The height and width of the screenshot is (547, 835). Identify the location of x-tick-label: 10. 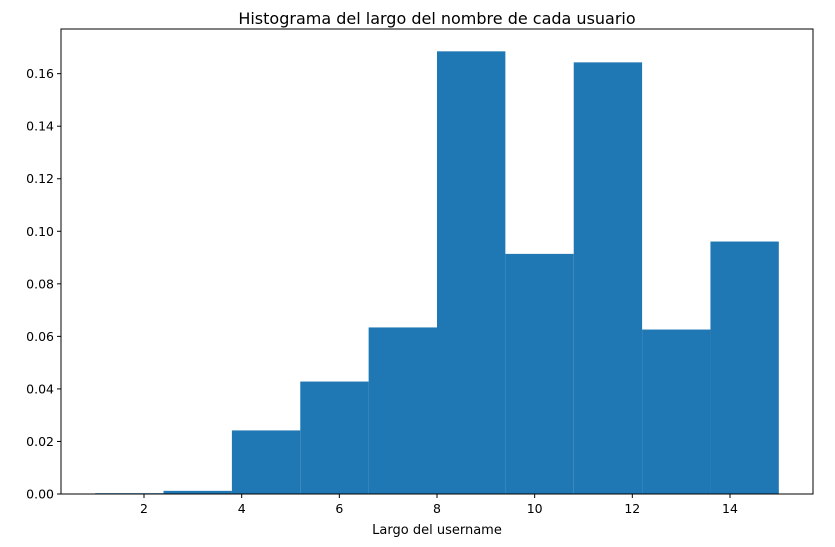
(535, 508).